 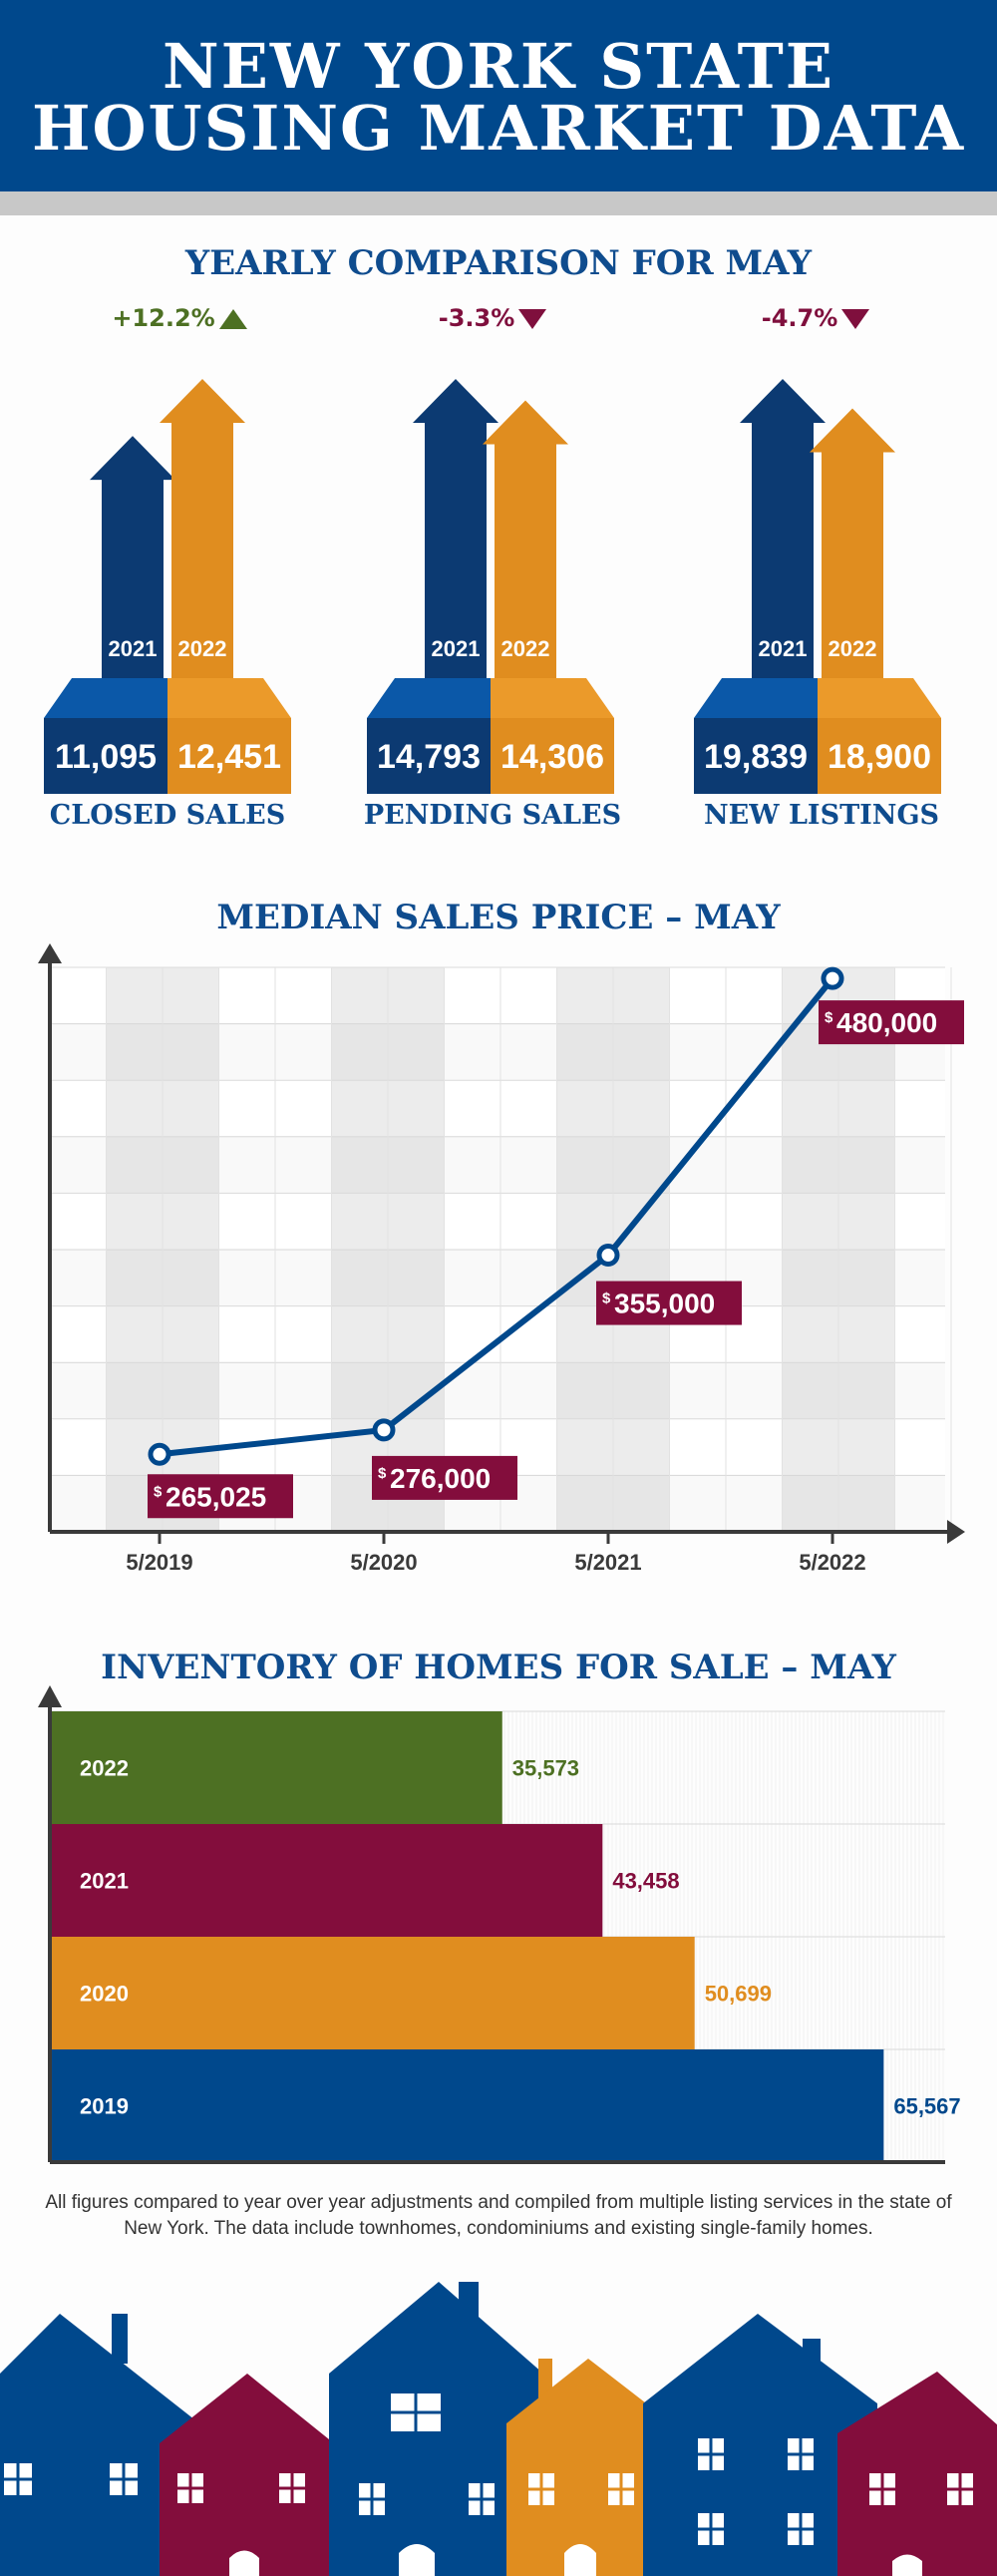 What do you see at coordinates (492, 816) in the screenshot?
I see `pending-sales-label: PENDING SALES` at bounding box center [492, 816].